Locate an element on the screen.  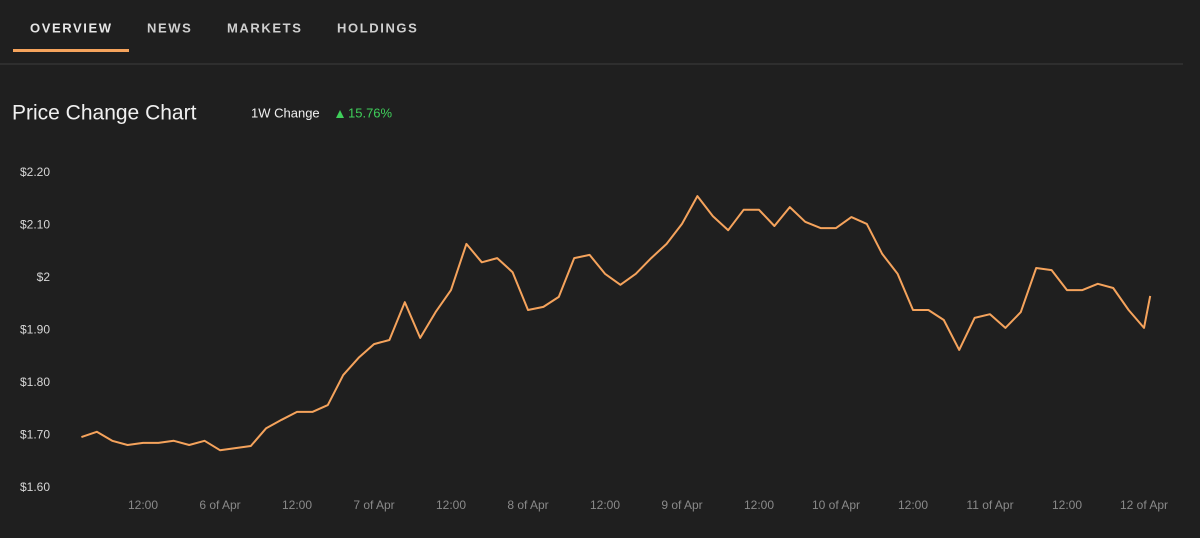
x-tick-label: 6 of Apr is located at coordinates (219, 505).